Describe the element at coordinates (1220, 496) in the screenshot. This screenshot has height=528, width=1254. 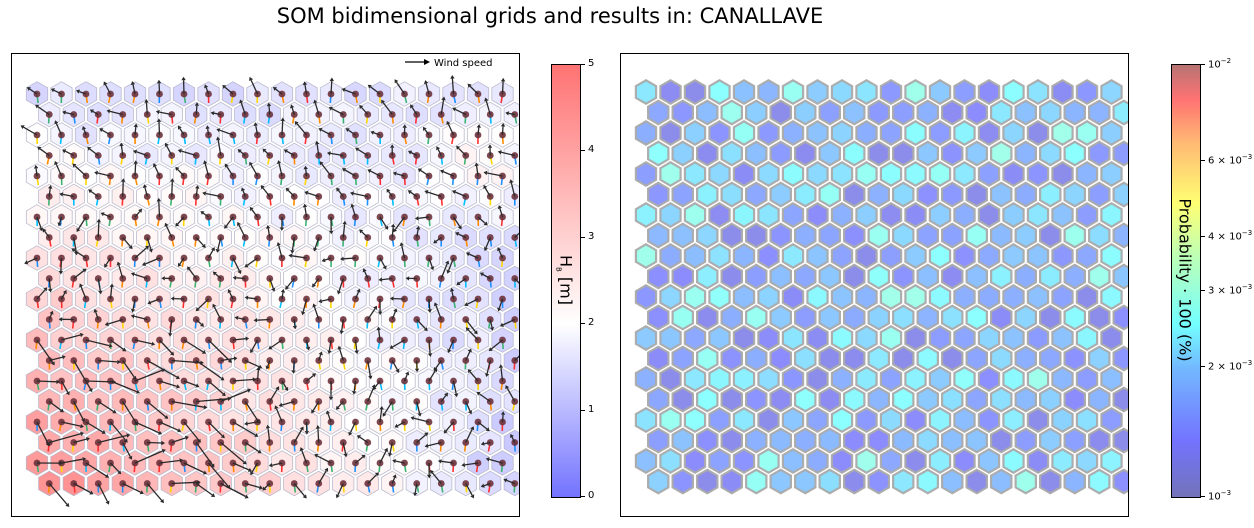
I see `probability-colorbar-tick-label: 10−3` at that location.